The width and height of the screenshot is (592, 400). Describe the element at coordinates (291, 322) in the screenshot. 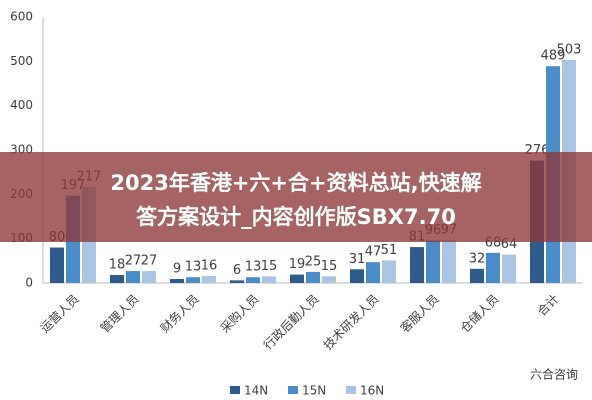

I see `x-tick-label: 行政后勤人员` at that location.